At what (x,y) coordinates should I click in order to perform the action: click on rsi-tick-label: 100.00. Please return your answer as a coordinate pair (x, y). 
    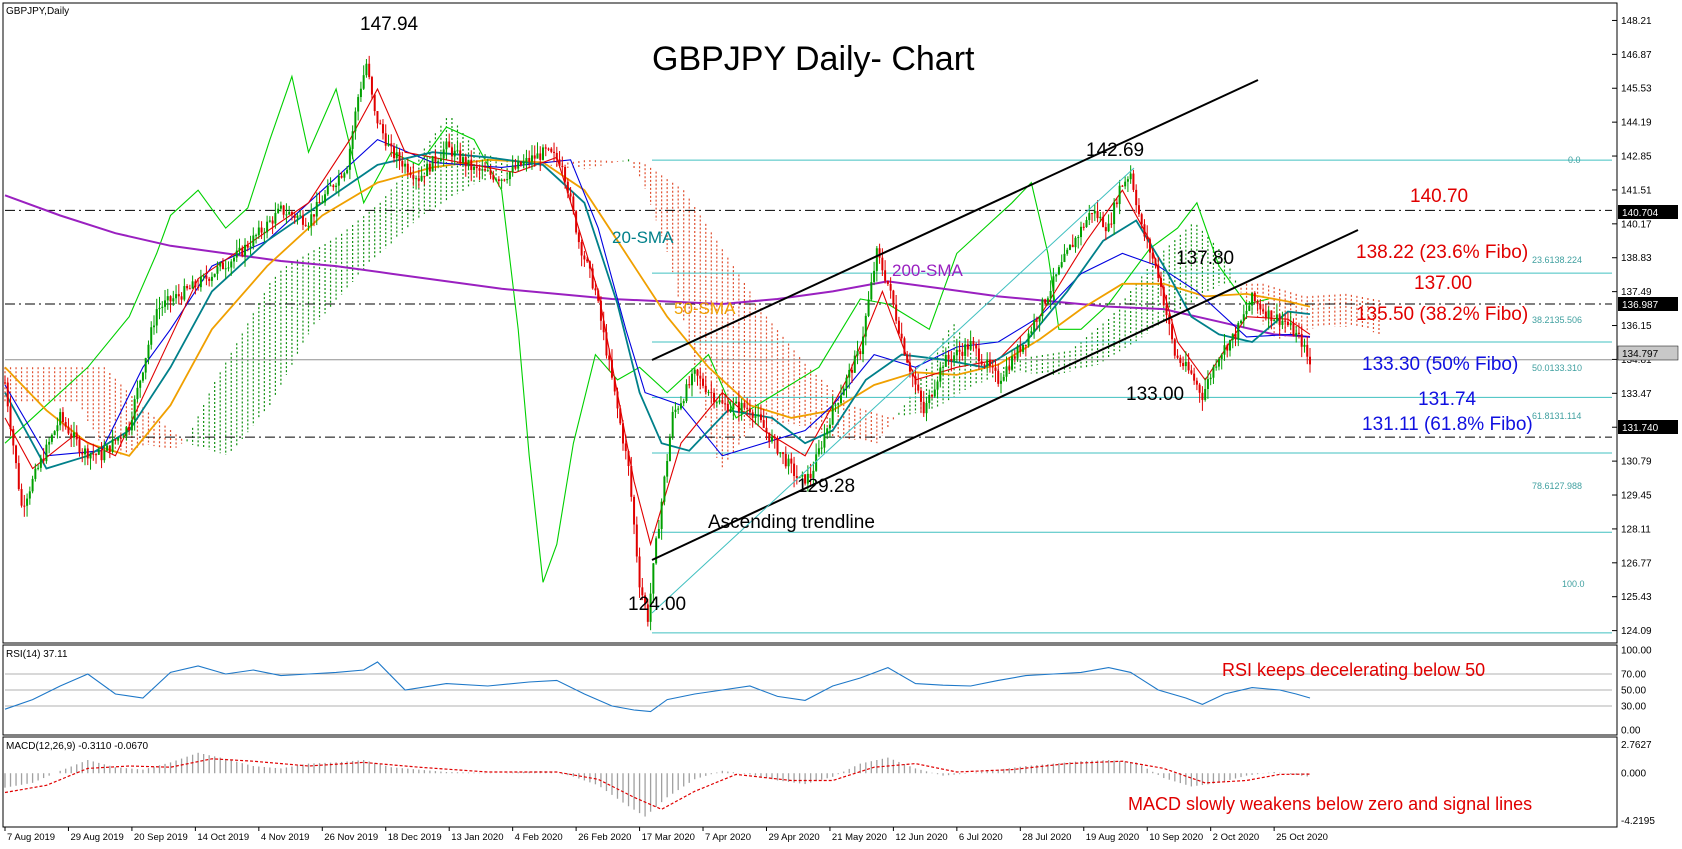
    Looking at the image, I should click on (1636, 651).